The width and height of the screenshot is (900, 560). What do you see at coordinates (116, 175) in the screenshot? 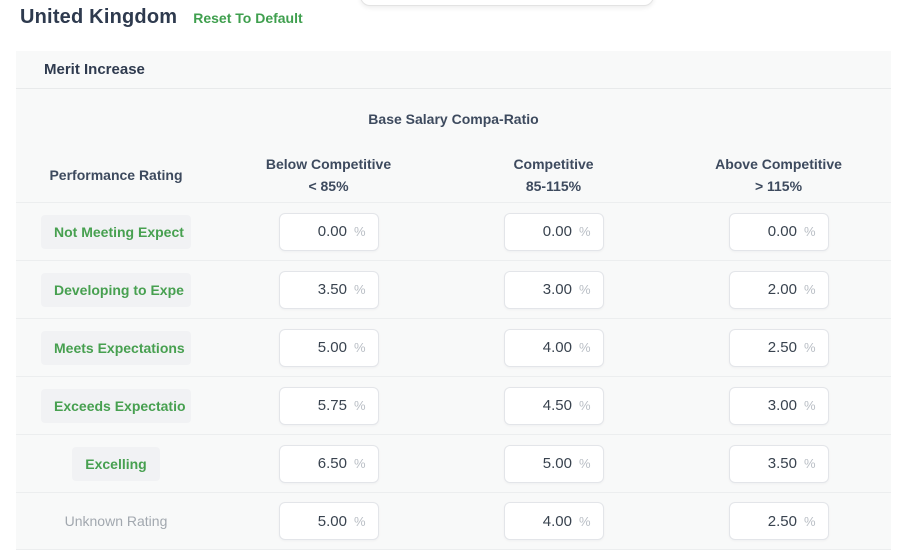
I see `column-header-performance-rating: Performance Rating` at bounding box center [116, 175].